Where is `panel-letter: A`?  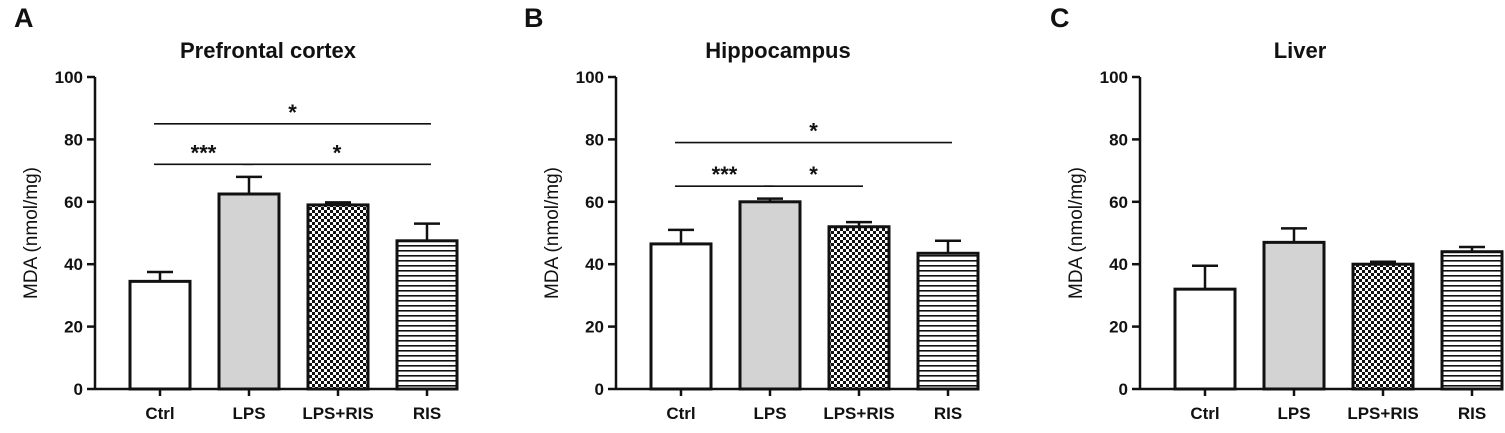
panel-letter: A is located at coordinates (24, 18).